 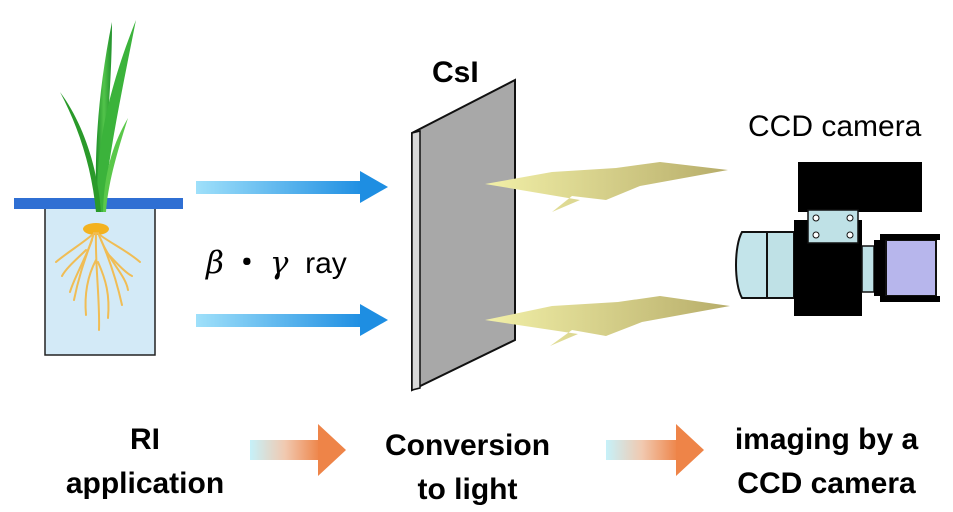 What do you see at coordinates (467, 445) in the screenshot?
I see `step-line: Conversion` at bounding box center [467, 445].